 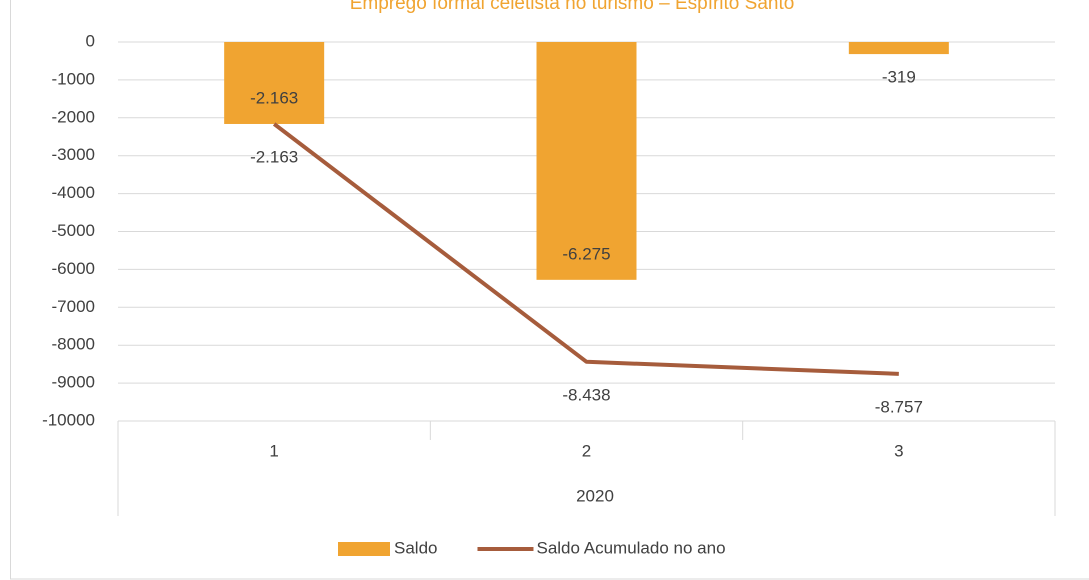 I want to click on y-tick-label: -6000, so click(x=73, y=268).